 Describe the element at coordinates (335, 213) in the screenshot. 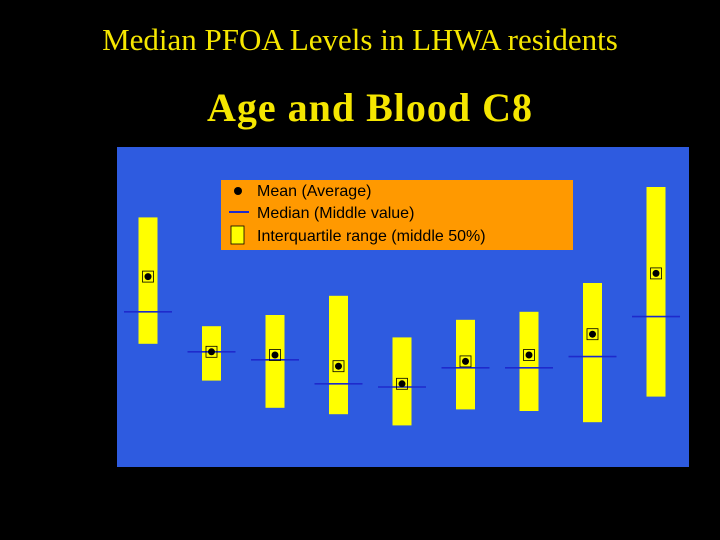

I see `legend-median-label: Median (Middle value)` at that location.